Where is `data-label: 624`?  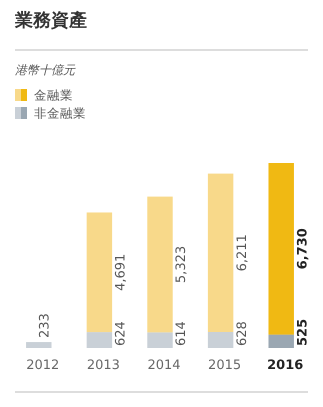 data-label: 624 is located at coordinates (121, 333).